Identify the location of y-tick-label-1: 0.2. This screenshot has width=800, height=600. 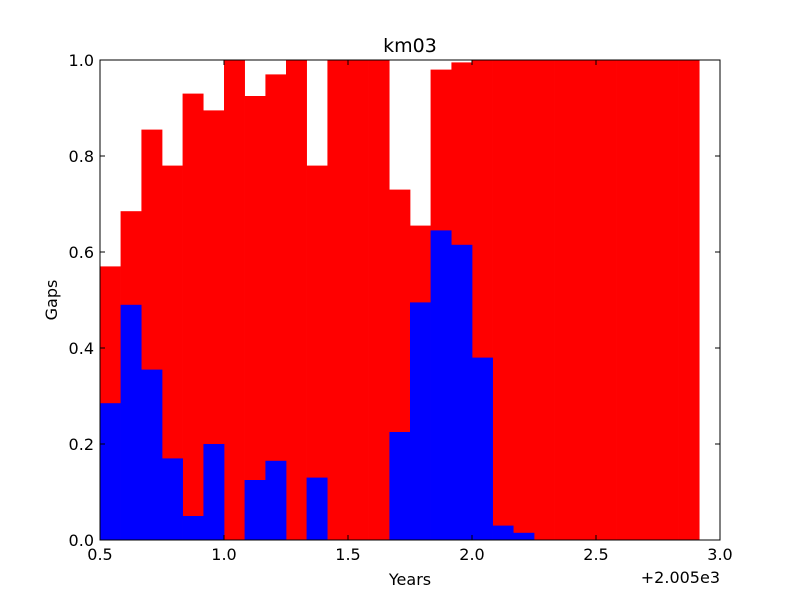
(81, 444).